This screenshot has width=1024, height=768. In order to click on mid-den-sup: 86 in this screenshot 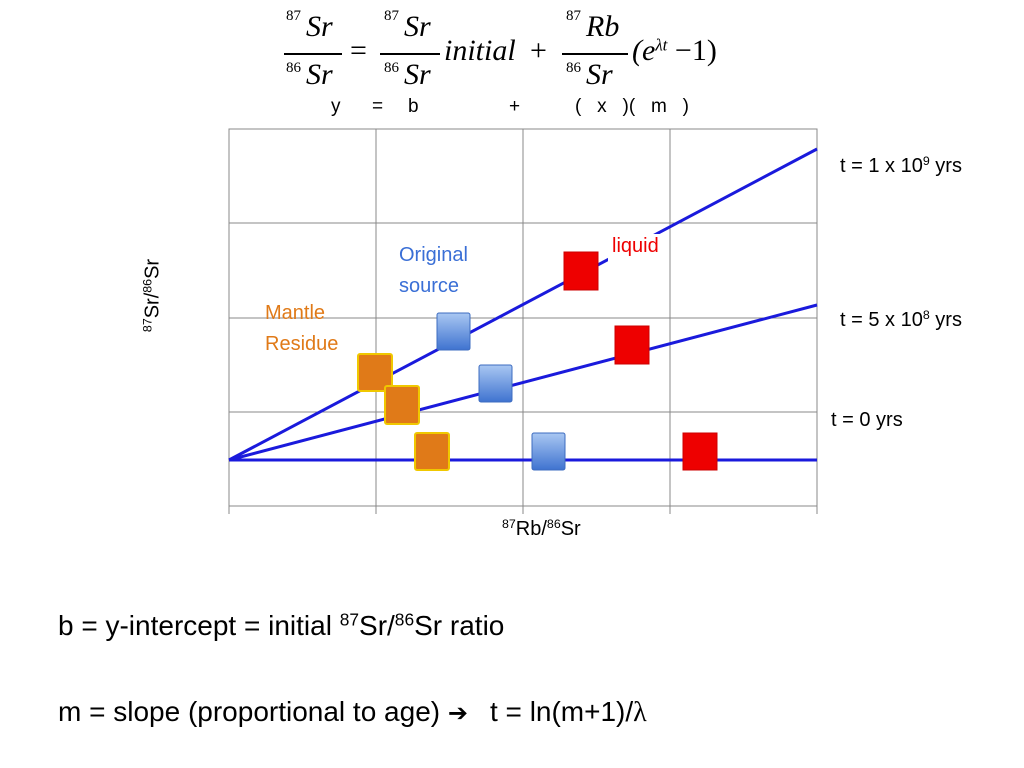, I will do `click(391, 68)`.